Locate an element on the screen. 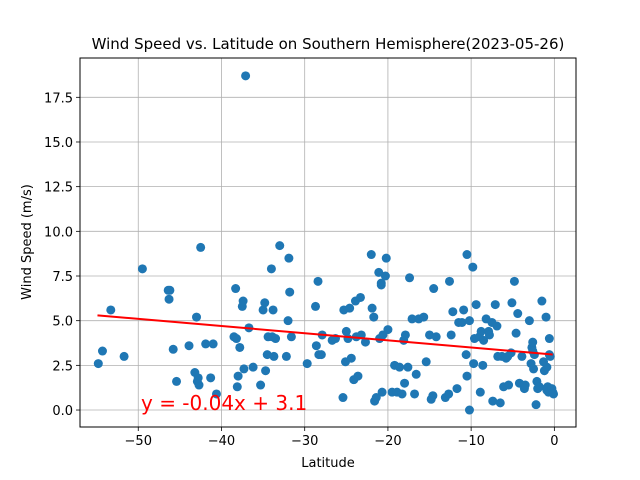 Image resolution: width=640 pixels, height=480 pixels. y-tick-label: 12.5 is located at coordinates (58, 188).